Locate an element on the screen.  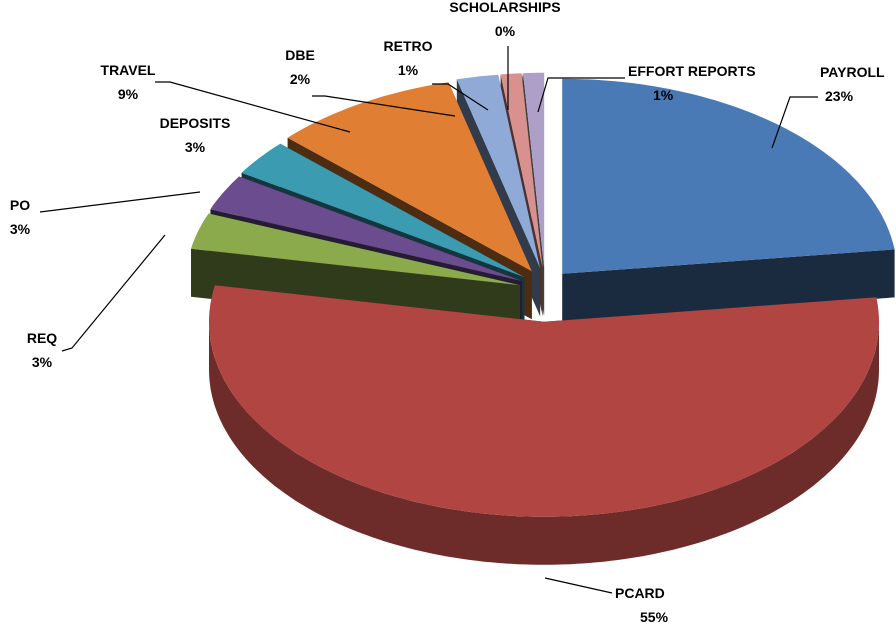
value-label: 55% is located at coordinates (654, 617).